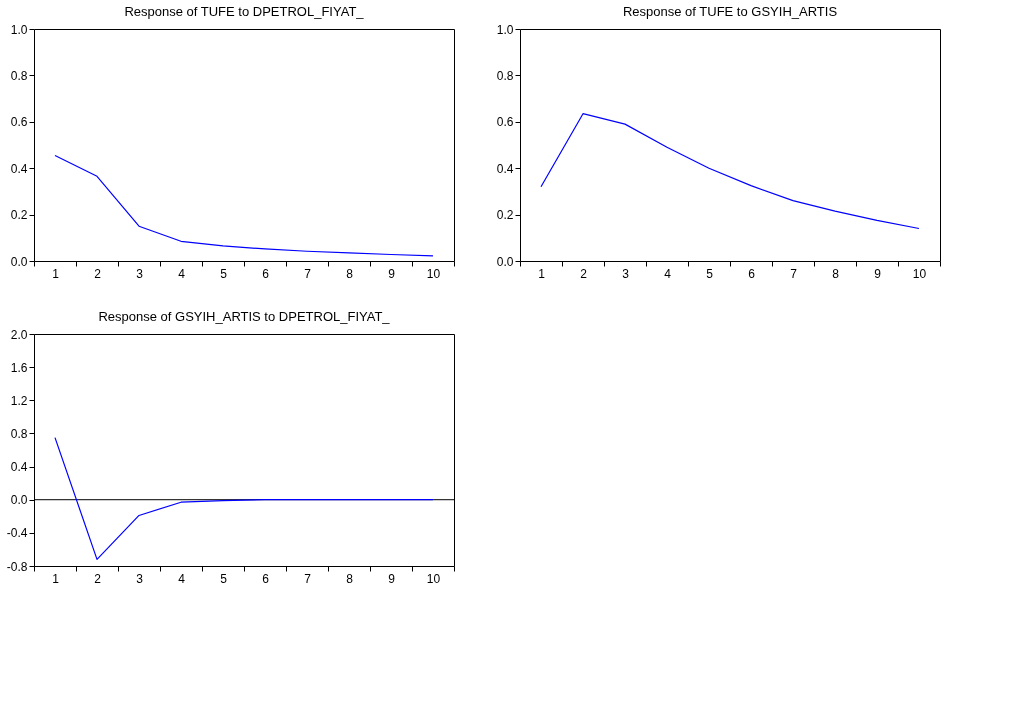  I want to click on chart-title: Response of GSYIH_ARTIS to DPETROL_FIYAT_, so click(244, 316).